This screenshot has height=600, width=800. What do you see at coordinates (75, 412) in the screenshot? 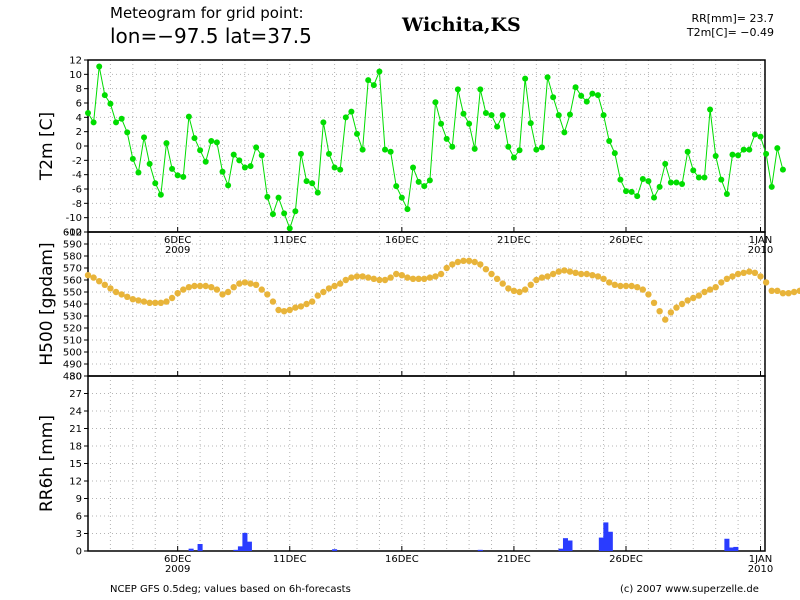
I see `y-tick-label: 24` at bounding box center [75, 412].